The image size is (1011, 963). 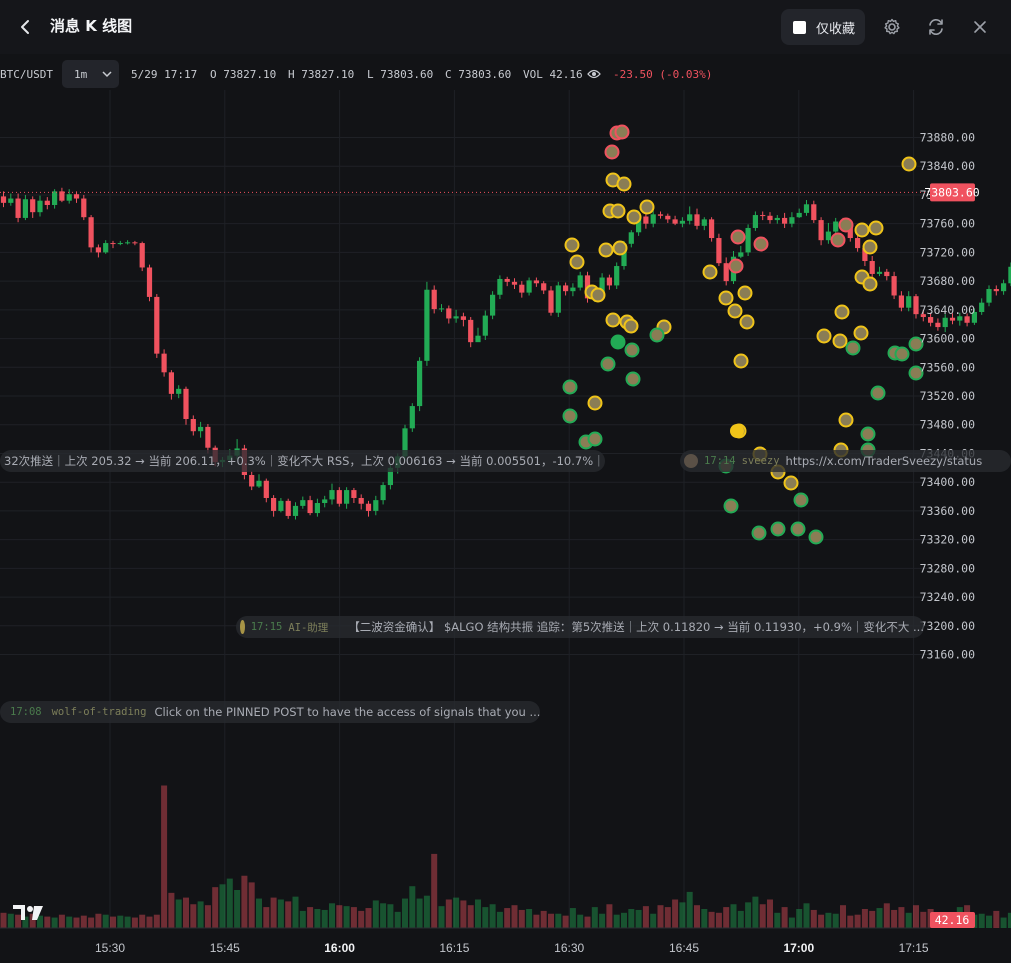 I want to click on favorites-checkbox, so click(x=799, y=27).